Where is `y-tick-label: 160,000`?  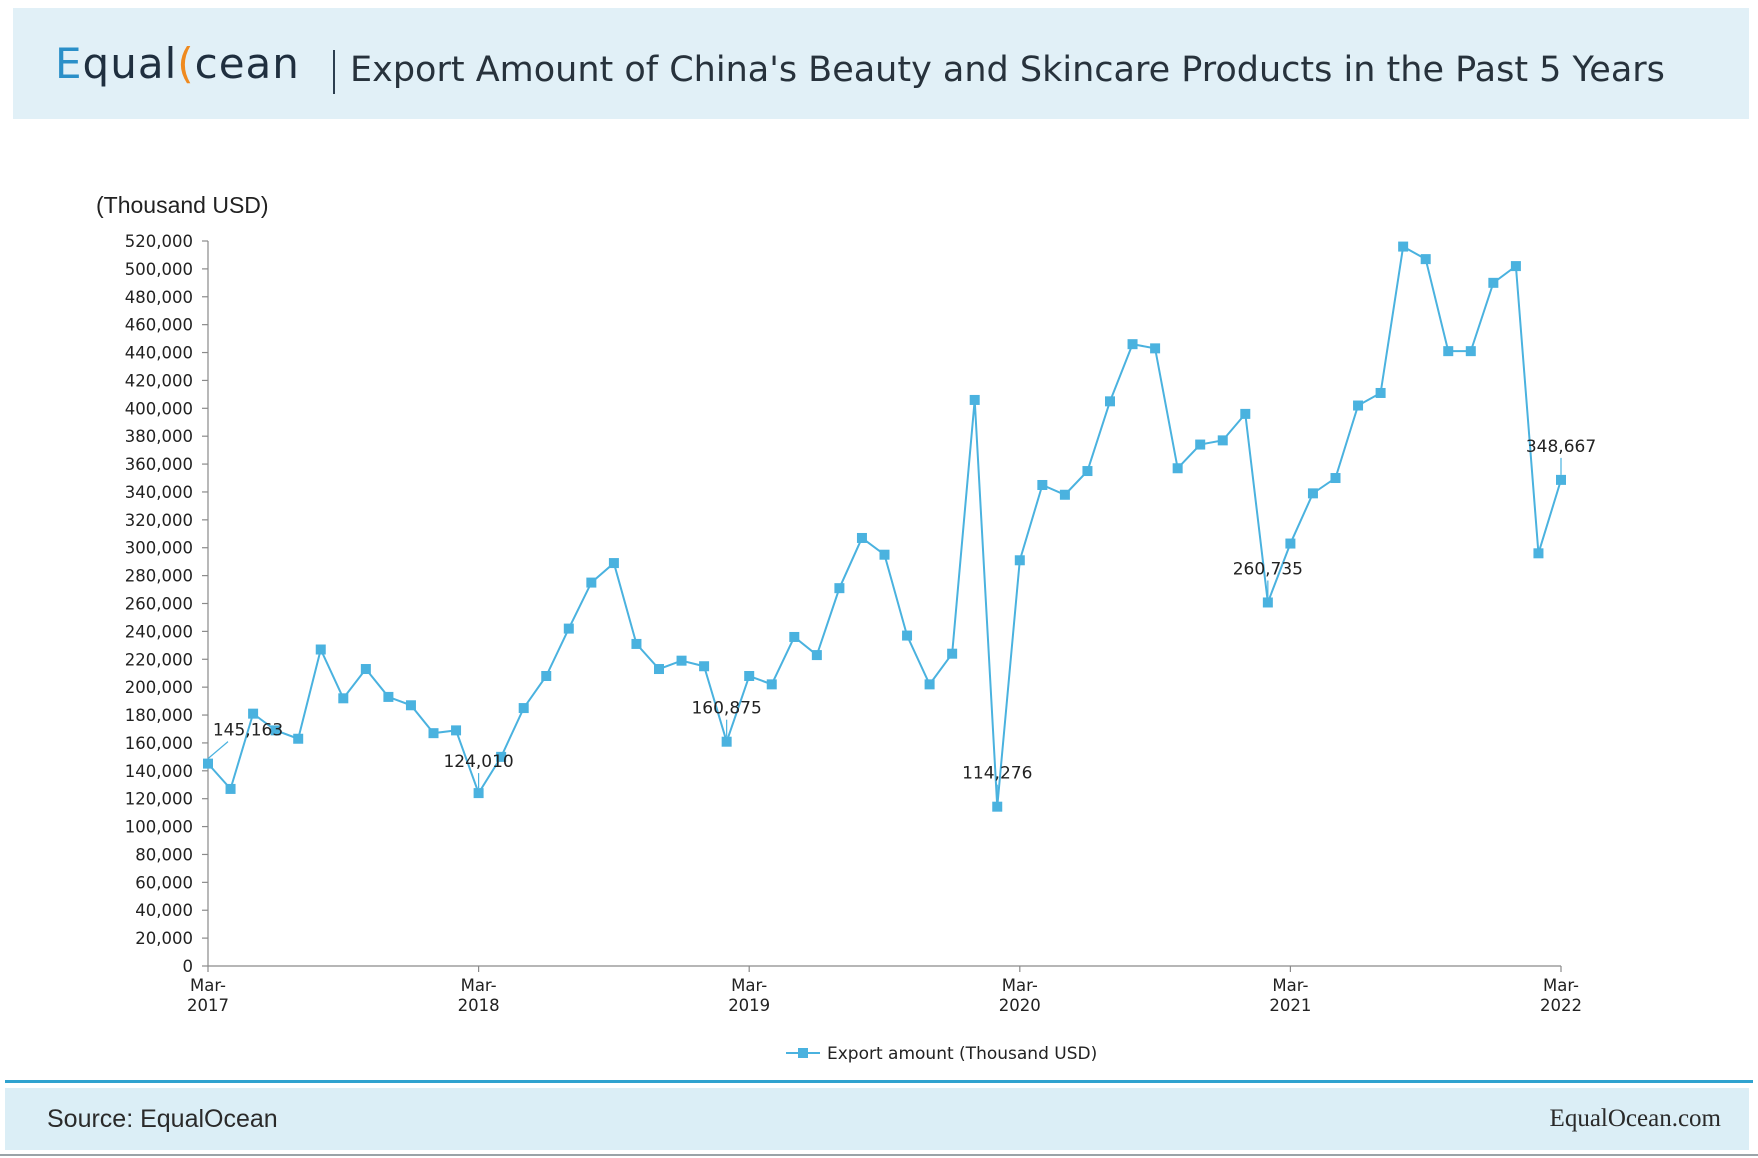
y-tick-label: 160,000 is located at coordinates (159, 743).